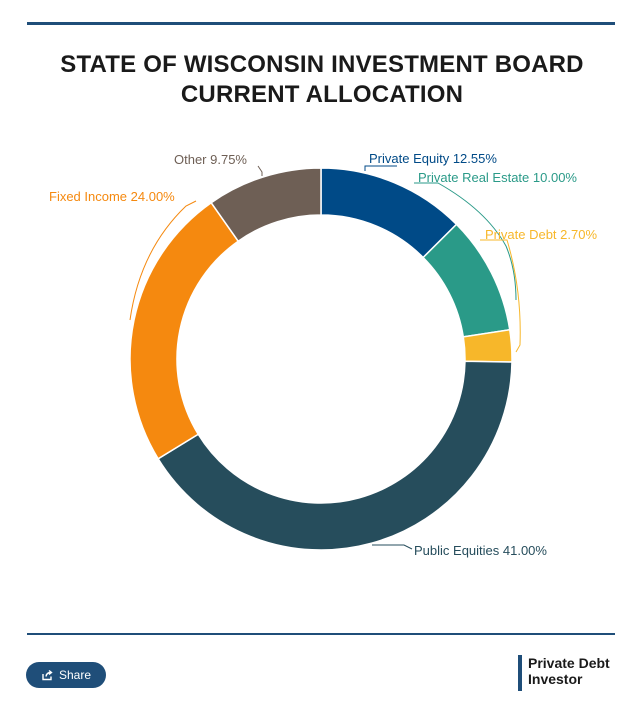  I want to click on bracket-private-real-estate, so click(465, 241).